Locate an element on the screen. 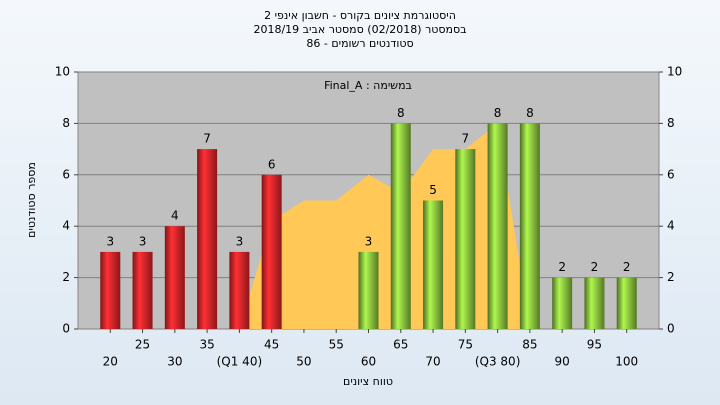  x-tick-label: (Q1 40) is located at coordinates (240, 362).